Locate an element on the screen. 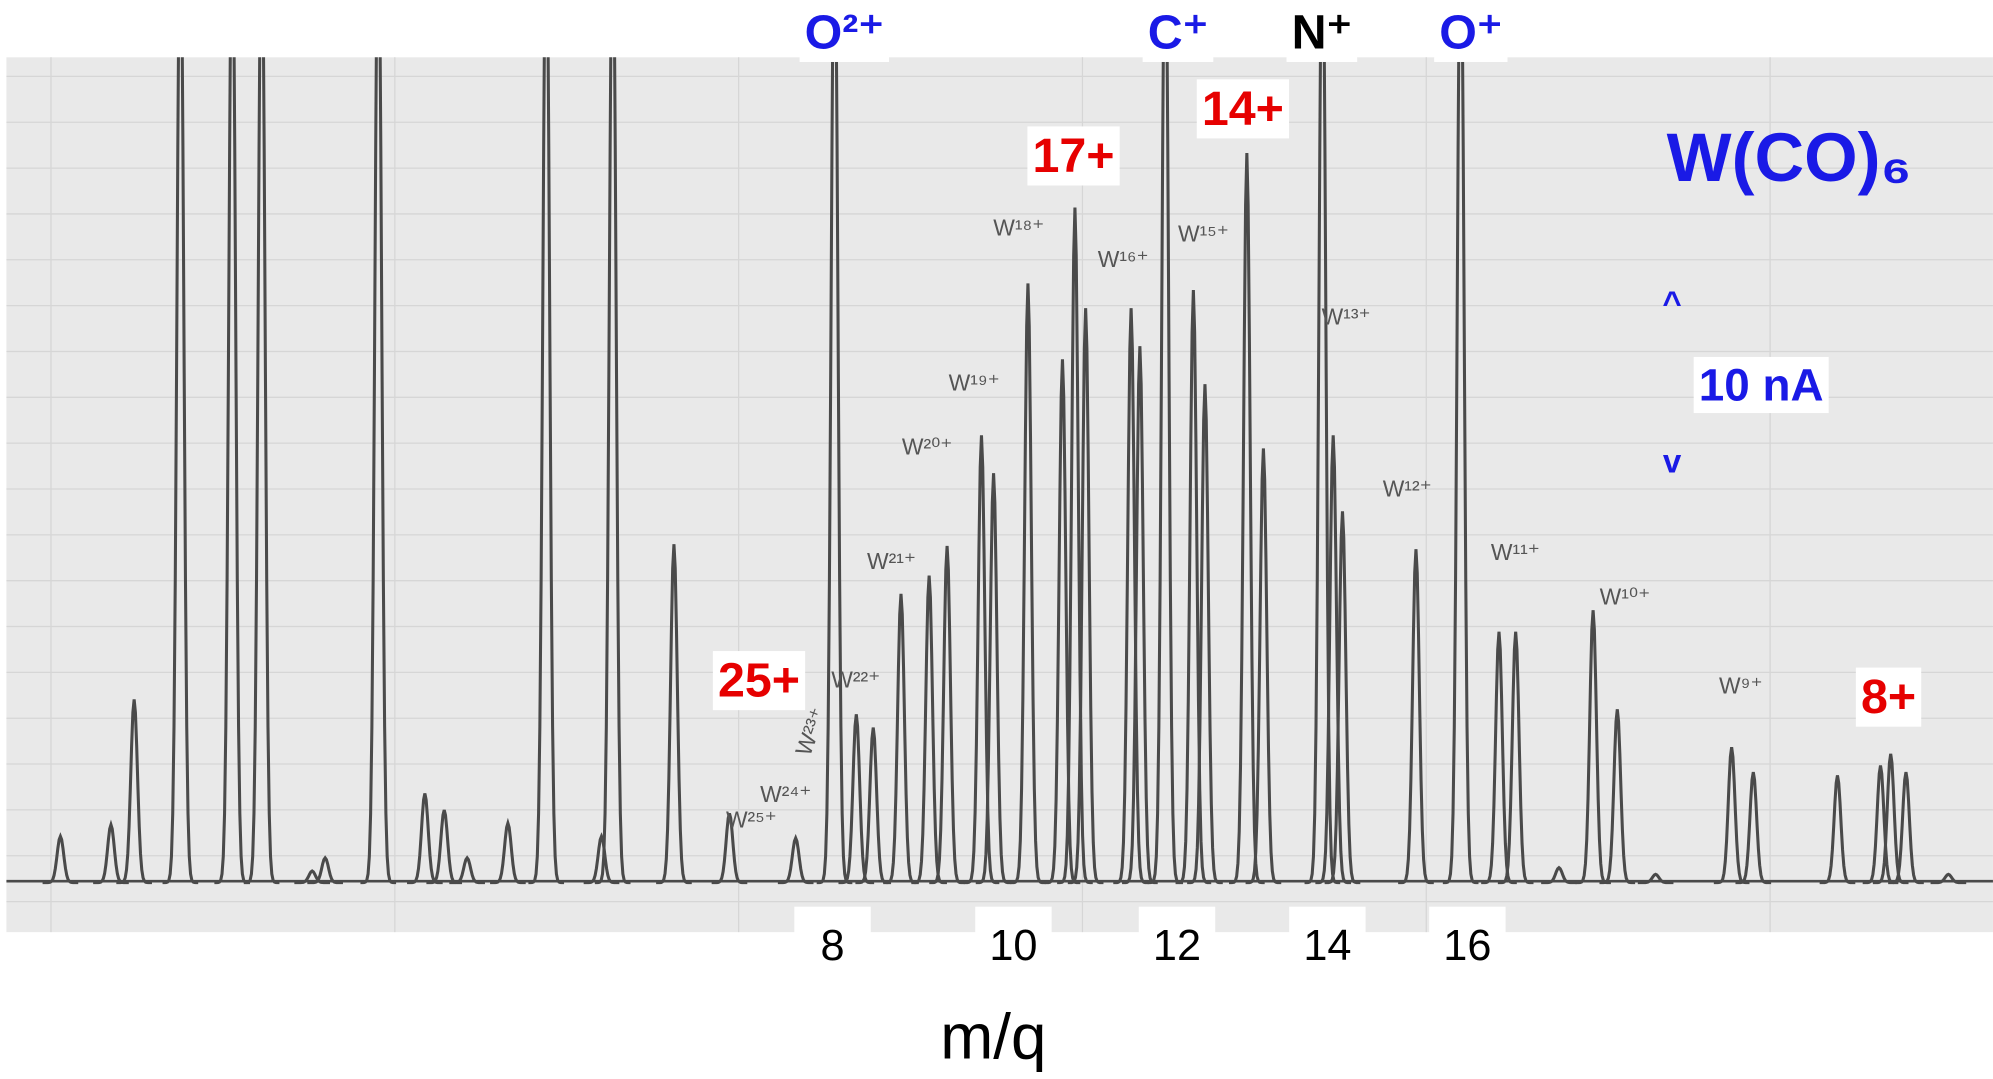 The width and height of the screenshot is (1993, 1079). x-tick-label: 10 is located at coordinates (1013, 946).